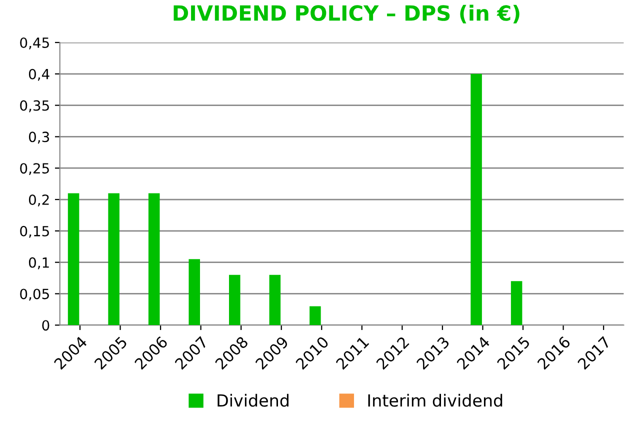 The image size is (630, 425). I want to click on y-tick-label: 0,3, so click(39, 138).